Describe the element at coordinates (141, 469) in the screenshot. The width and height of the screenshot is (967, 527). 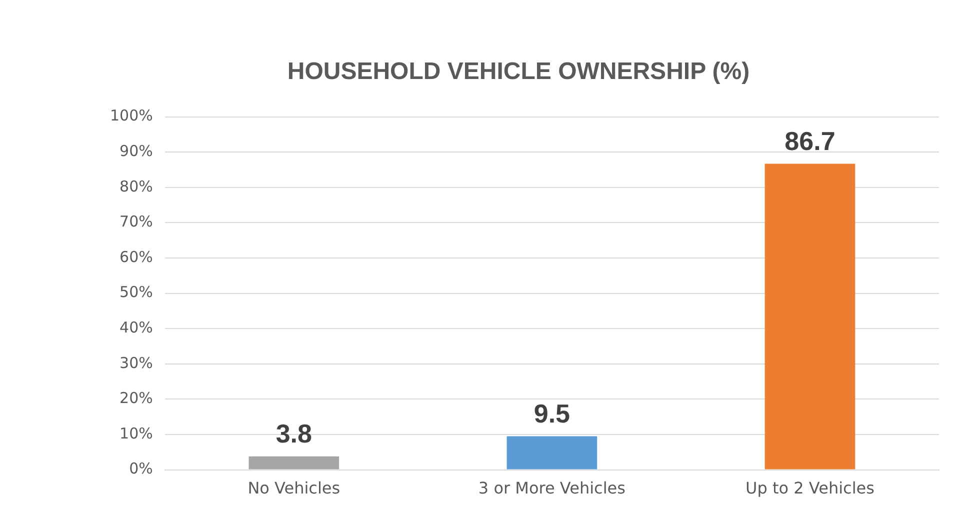
I see `y-tick-label: 0%` at that location.